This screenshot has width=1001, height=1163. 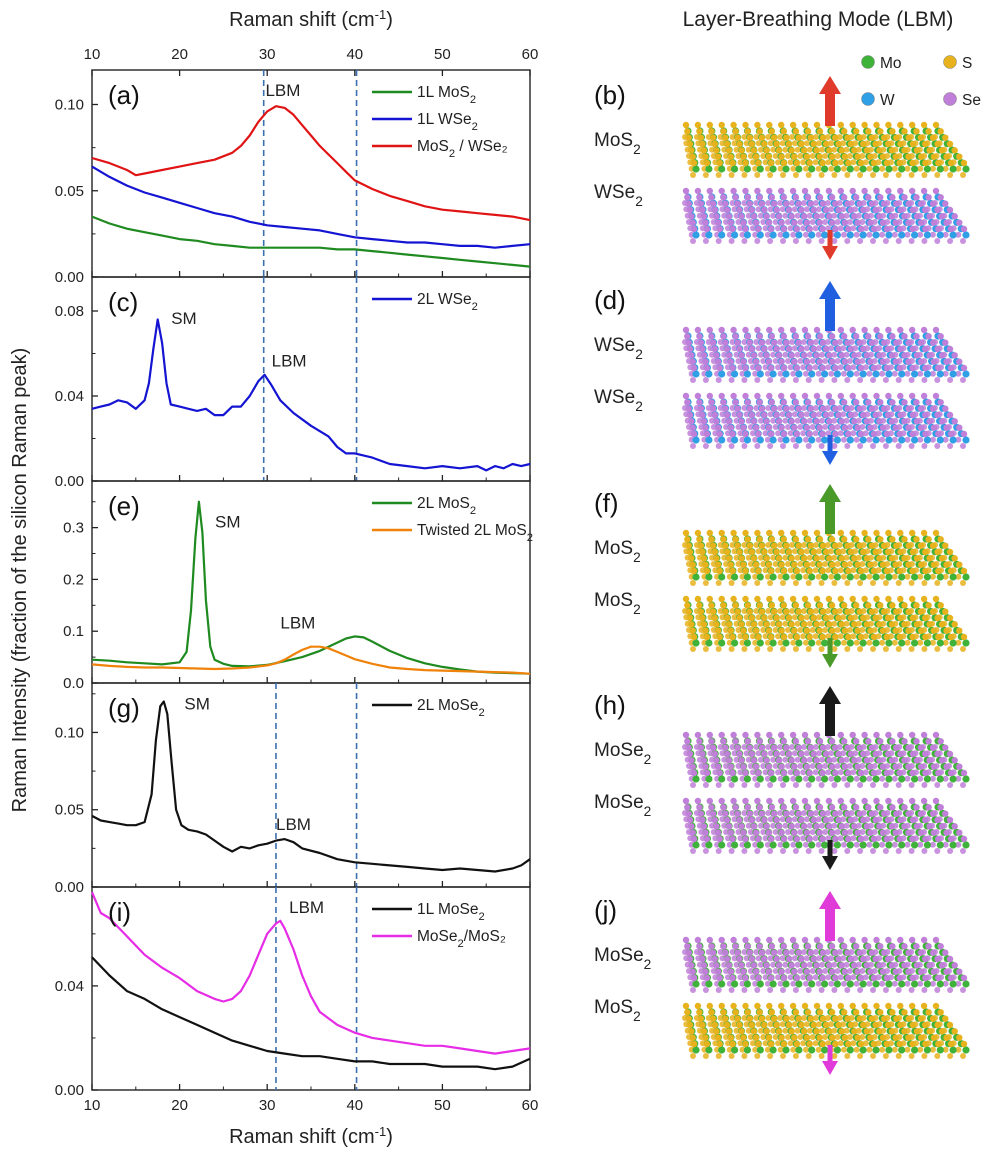 What do you see at coordinates (613, 140) in the screenshot?
I see `top-layer-label-base: MoS` at bounding box center [613, 140].